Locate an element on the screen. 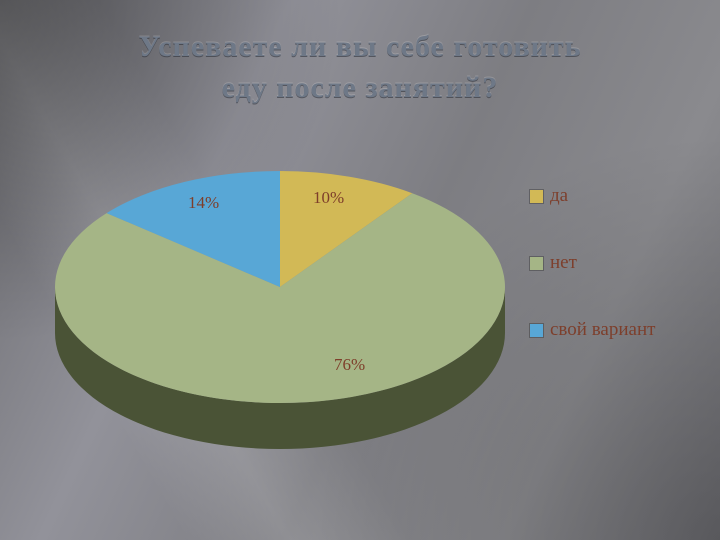  legend-label-net: нет is located at coordinates (563, 262).